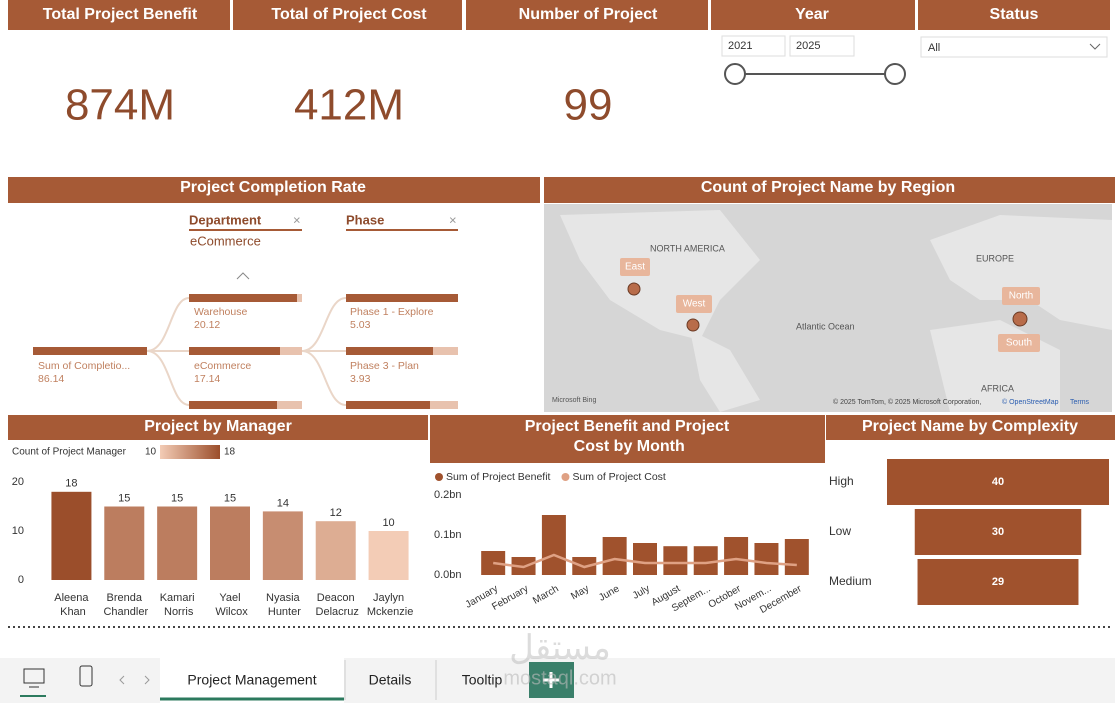 The image size is (1115, 703). What do you see at coordinates (448, 495) in the screenshot?
I see `y-tick-label: 0.2bn` at bounding box center [448, 495].